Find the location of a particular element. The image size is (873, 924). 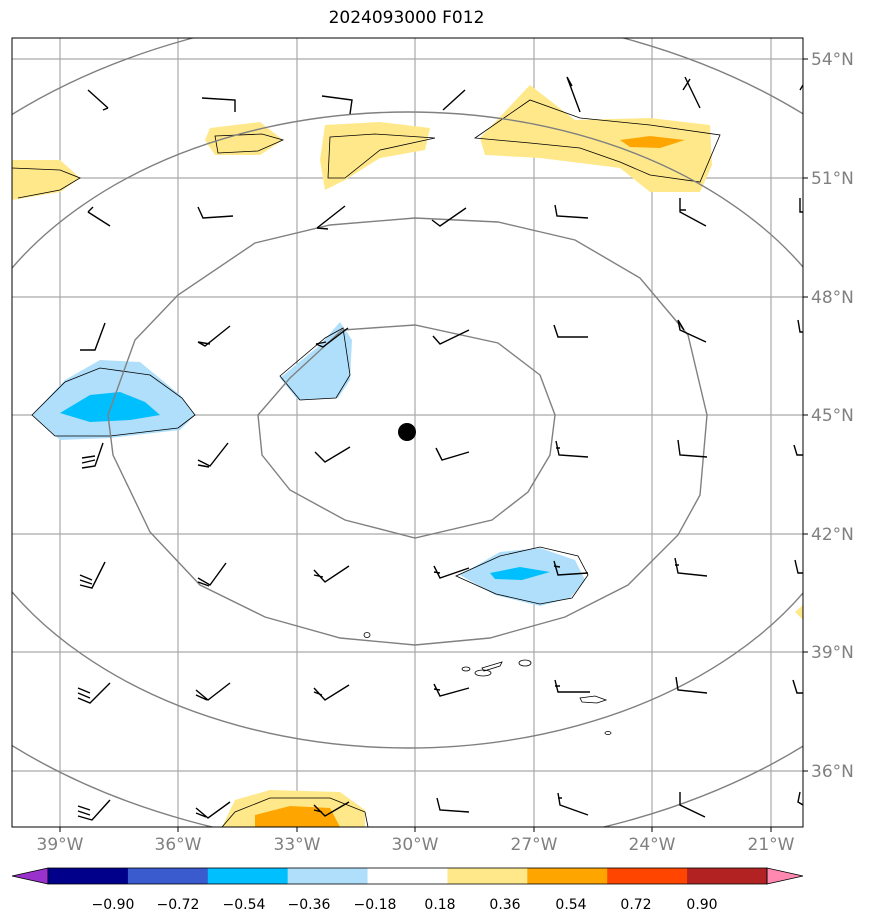

lat-label: 54°N is located at coordinates (832, 60).